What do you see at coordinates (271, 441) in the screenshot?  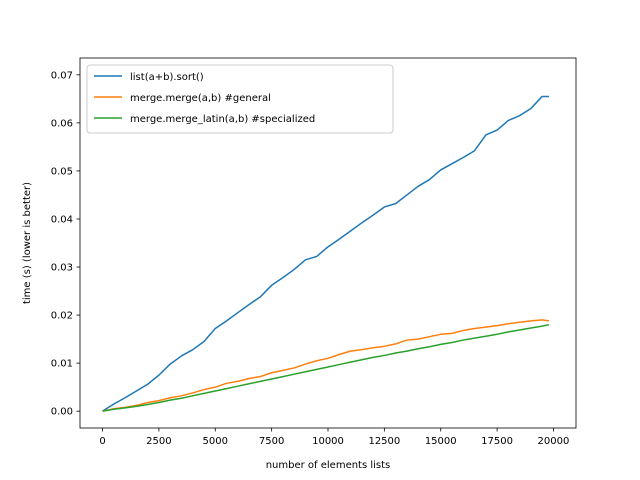 I see `x-tick-label: 7500` at bounding box center [271, 441].